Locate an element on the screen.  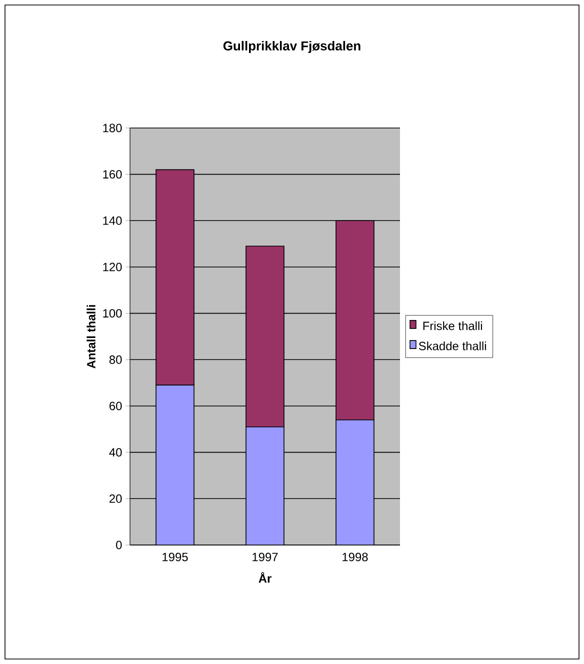
y-tick-label: 180 is located at coordinates (112, 128).